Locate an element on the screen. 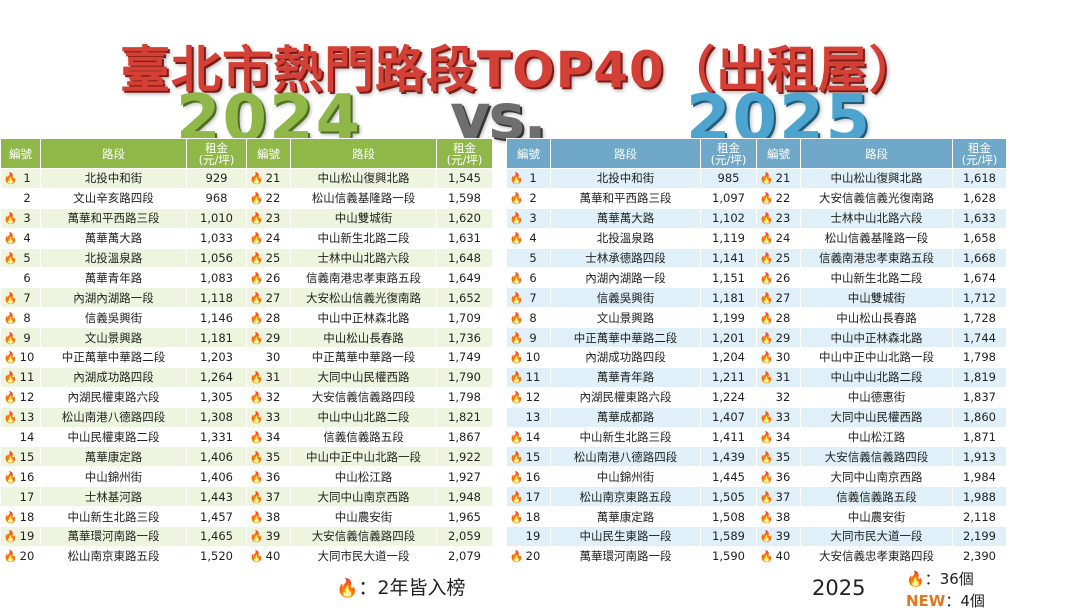 Image resolution: width=1080 pixels, height=612 pixels. table-row: 14 中山民權東路二段 1,331 🔥 34 信義信義路五段 1,867 is located at coordinates (246, 437).